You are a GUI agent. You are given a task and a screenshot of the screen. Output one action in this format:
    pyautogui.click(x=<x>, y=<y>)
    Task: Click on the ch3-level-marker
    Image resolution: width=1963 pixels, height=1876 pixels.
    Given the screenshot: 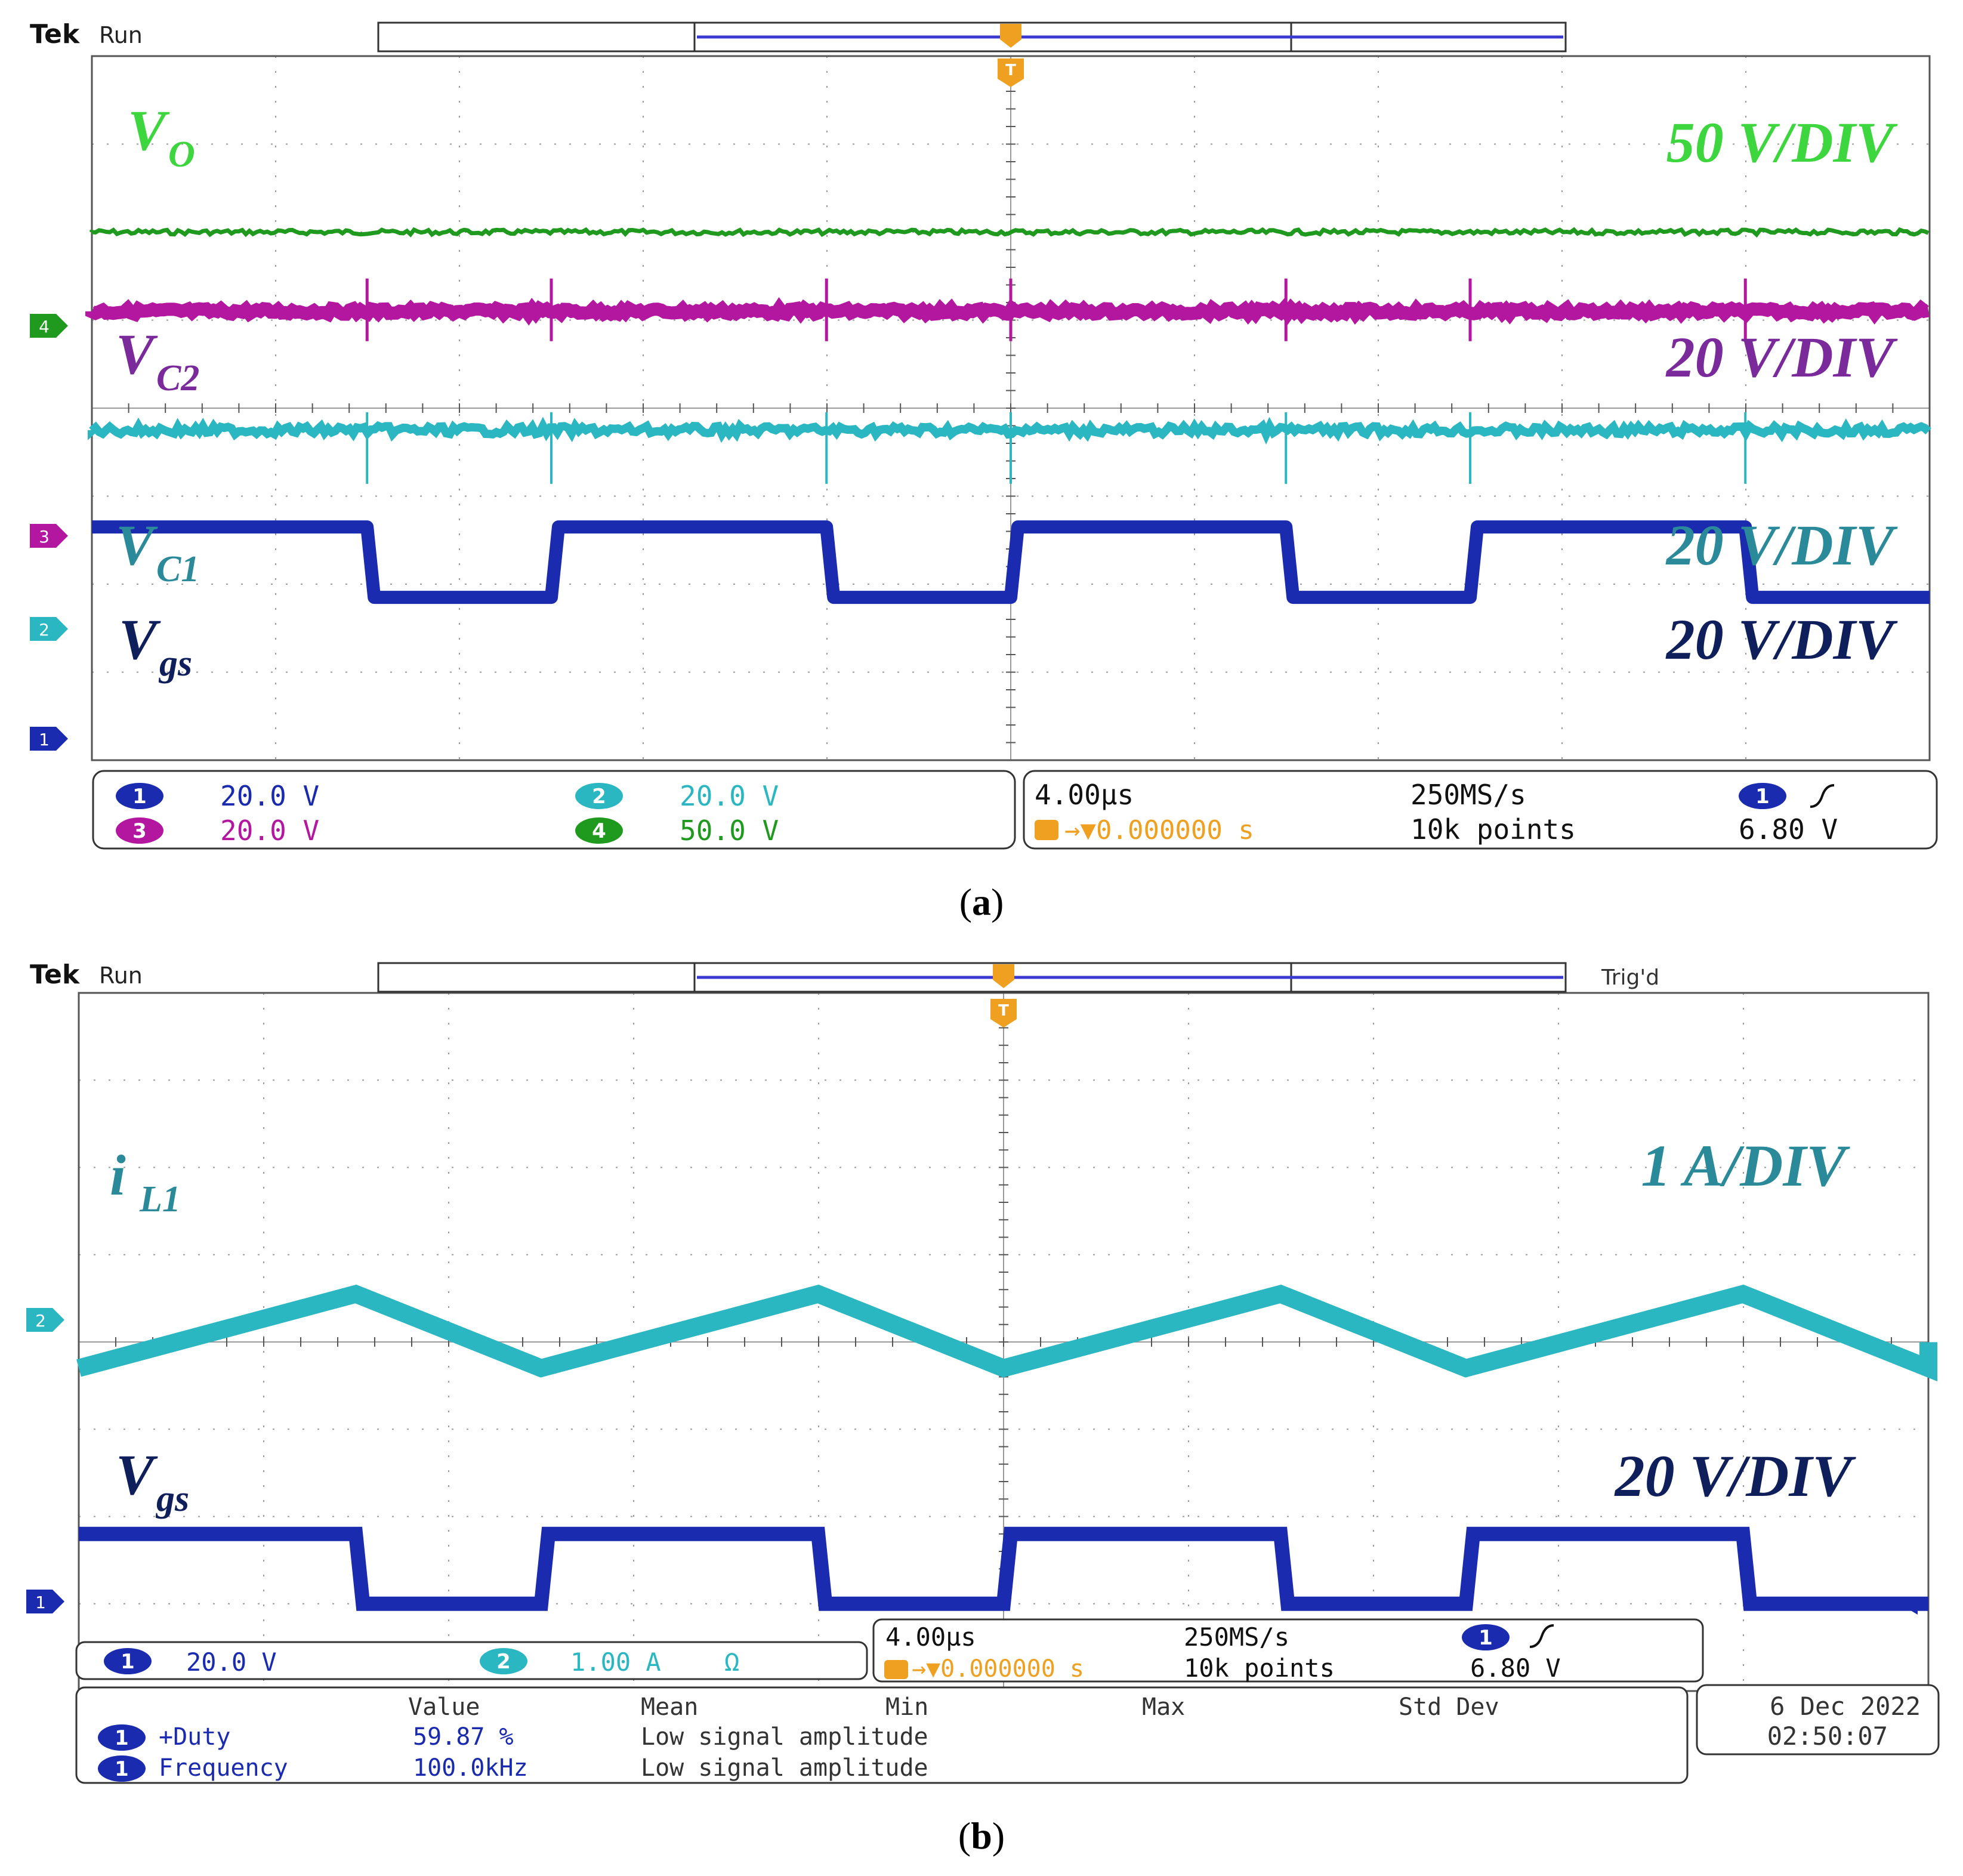 What is the action you would take?
    pyautogui.click(x=49, y=536)
    